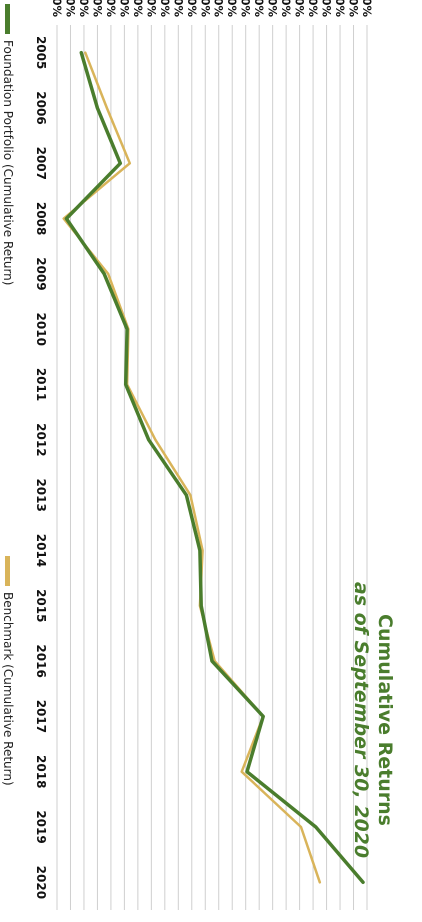  I want to click on y-tick-label: 150%, so click(273, 8).